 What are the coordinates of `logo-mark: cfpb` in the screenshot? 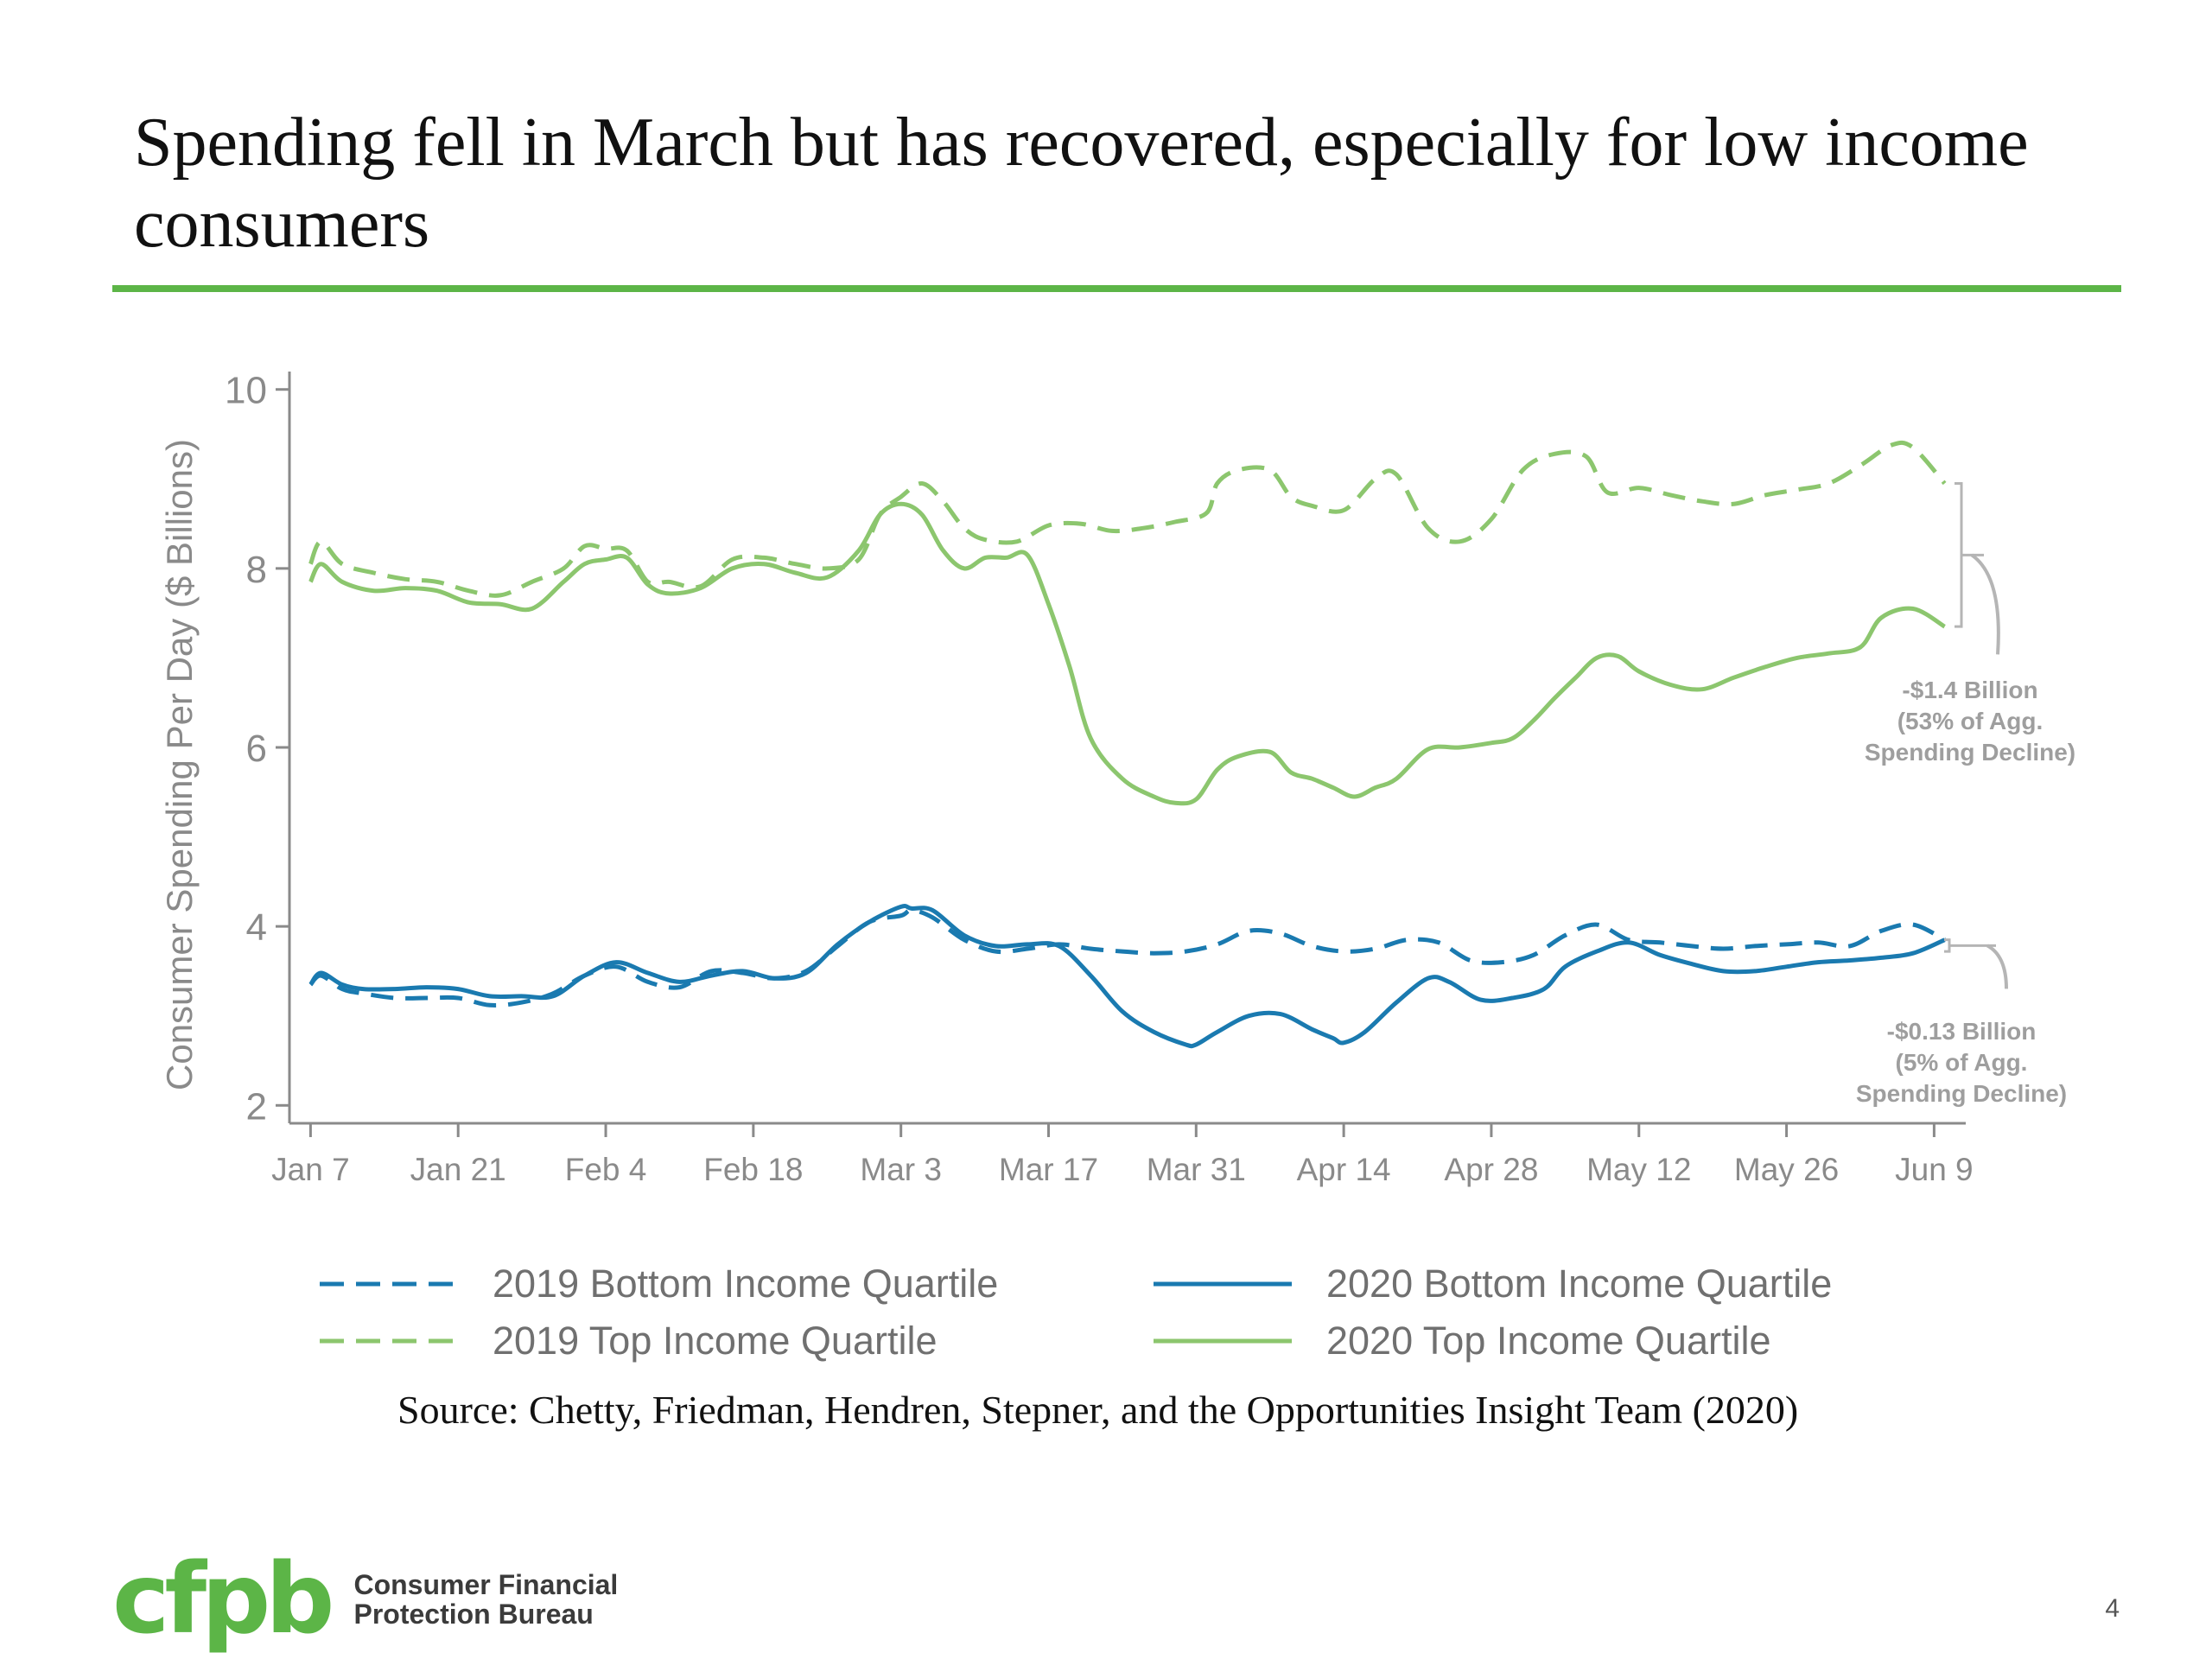 It's located at (223, 1599).